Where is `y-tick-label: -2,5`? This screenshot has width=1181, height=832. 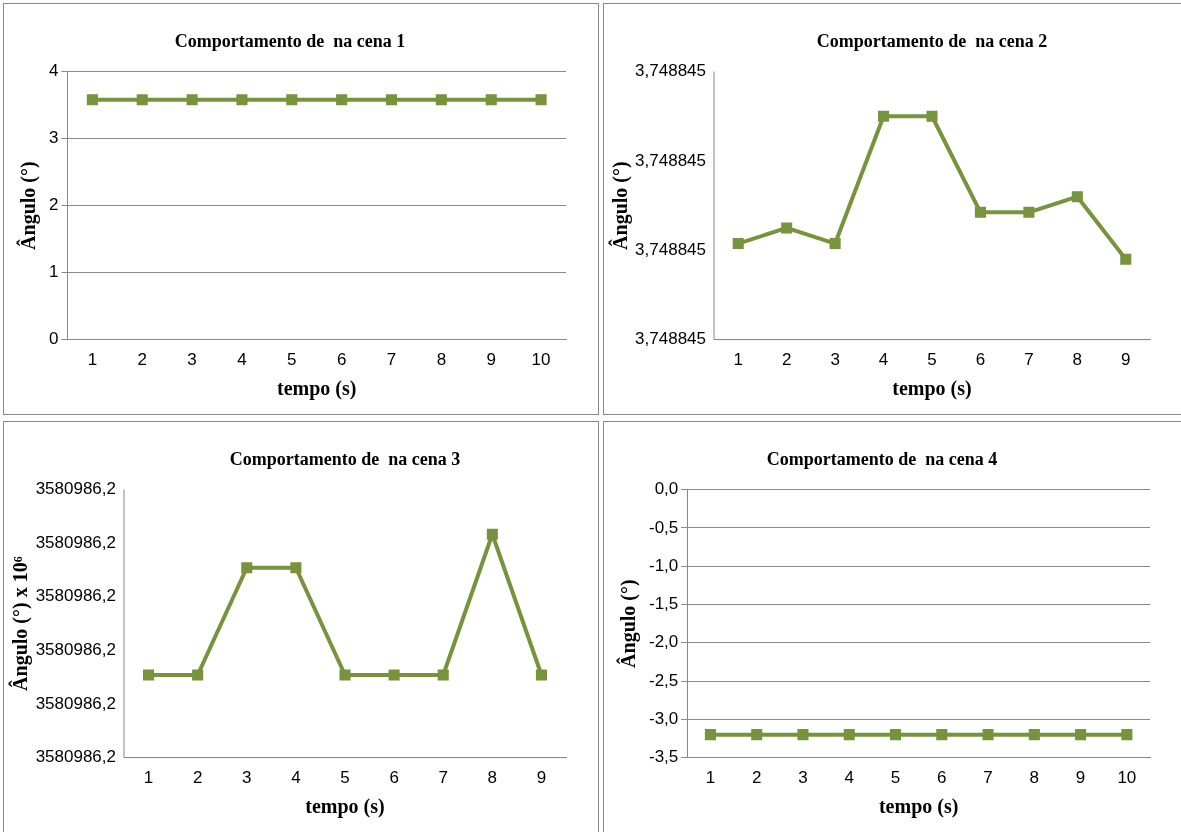 y-tick-label: -2,5 is located at coordinates (664, 680).